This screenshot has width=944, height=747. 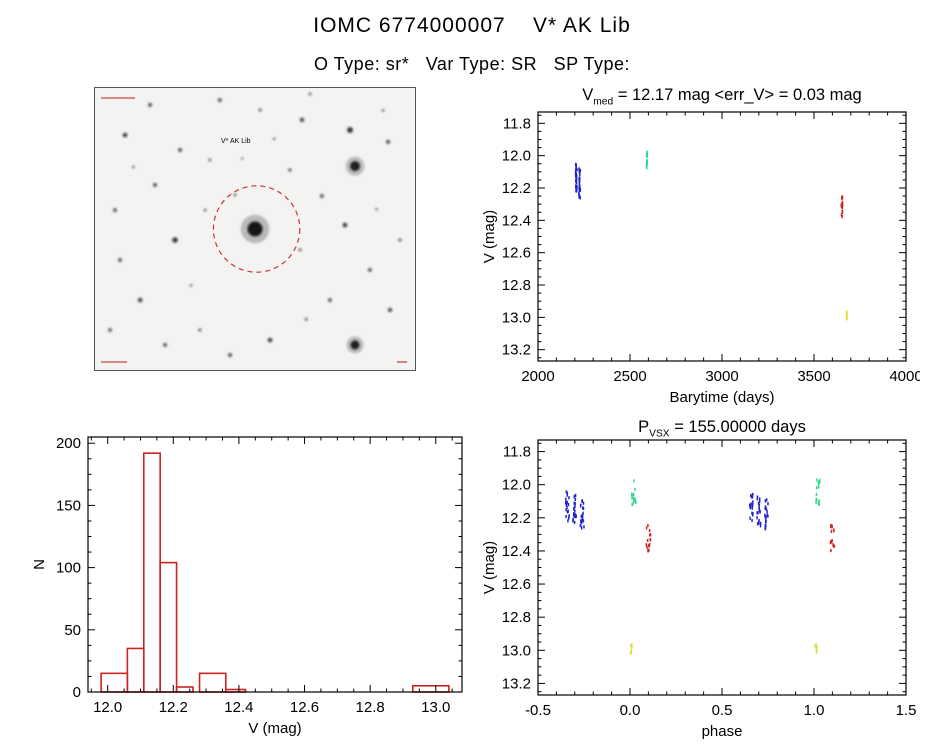 I want to click on phase-title: PVSX = 155.00000 days, so click(x=722, y=428).